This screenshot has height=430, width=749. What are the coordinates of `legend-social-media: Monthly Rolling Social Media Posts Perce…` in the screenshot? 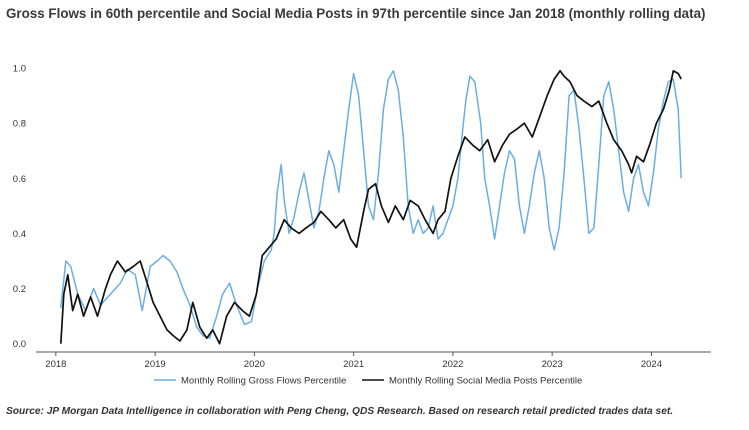 It's located at (472, 381).